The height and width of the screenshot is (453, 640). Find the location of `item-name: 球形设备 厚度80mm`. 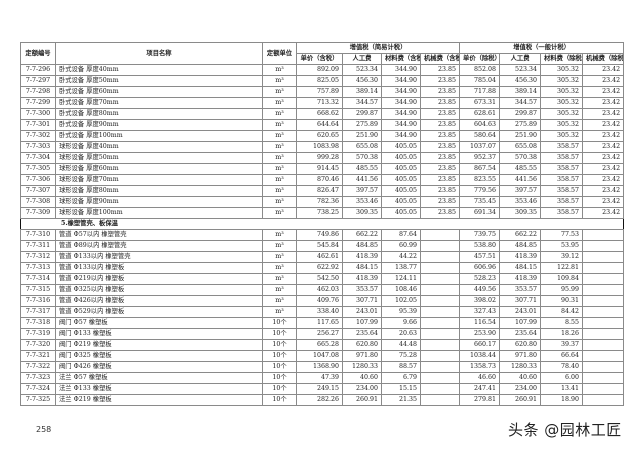

item-name: 球形设备 厚度80mm is located at coordinates (159, 191).